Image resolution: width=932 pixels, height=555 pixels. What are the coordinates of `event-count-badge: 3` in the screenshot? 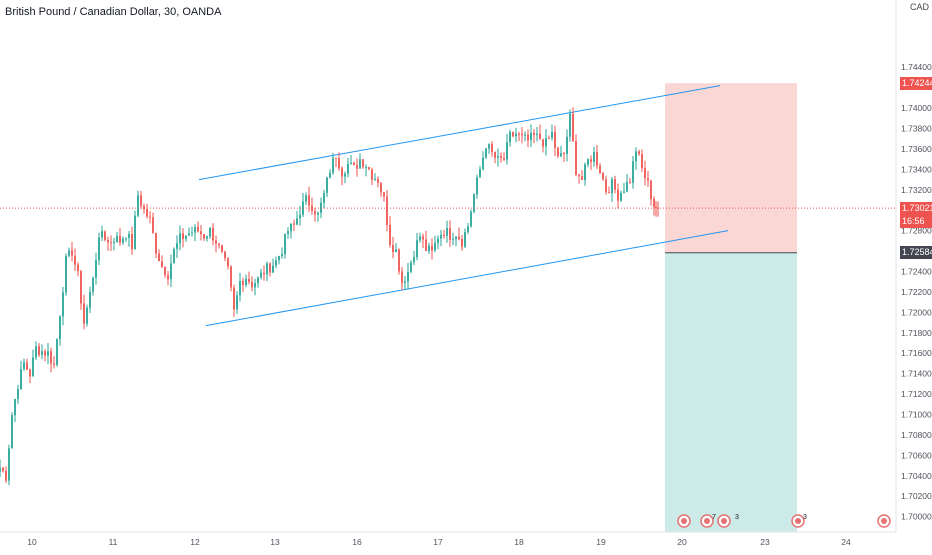 It's located at (737, 517).